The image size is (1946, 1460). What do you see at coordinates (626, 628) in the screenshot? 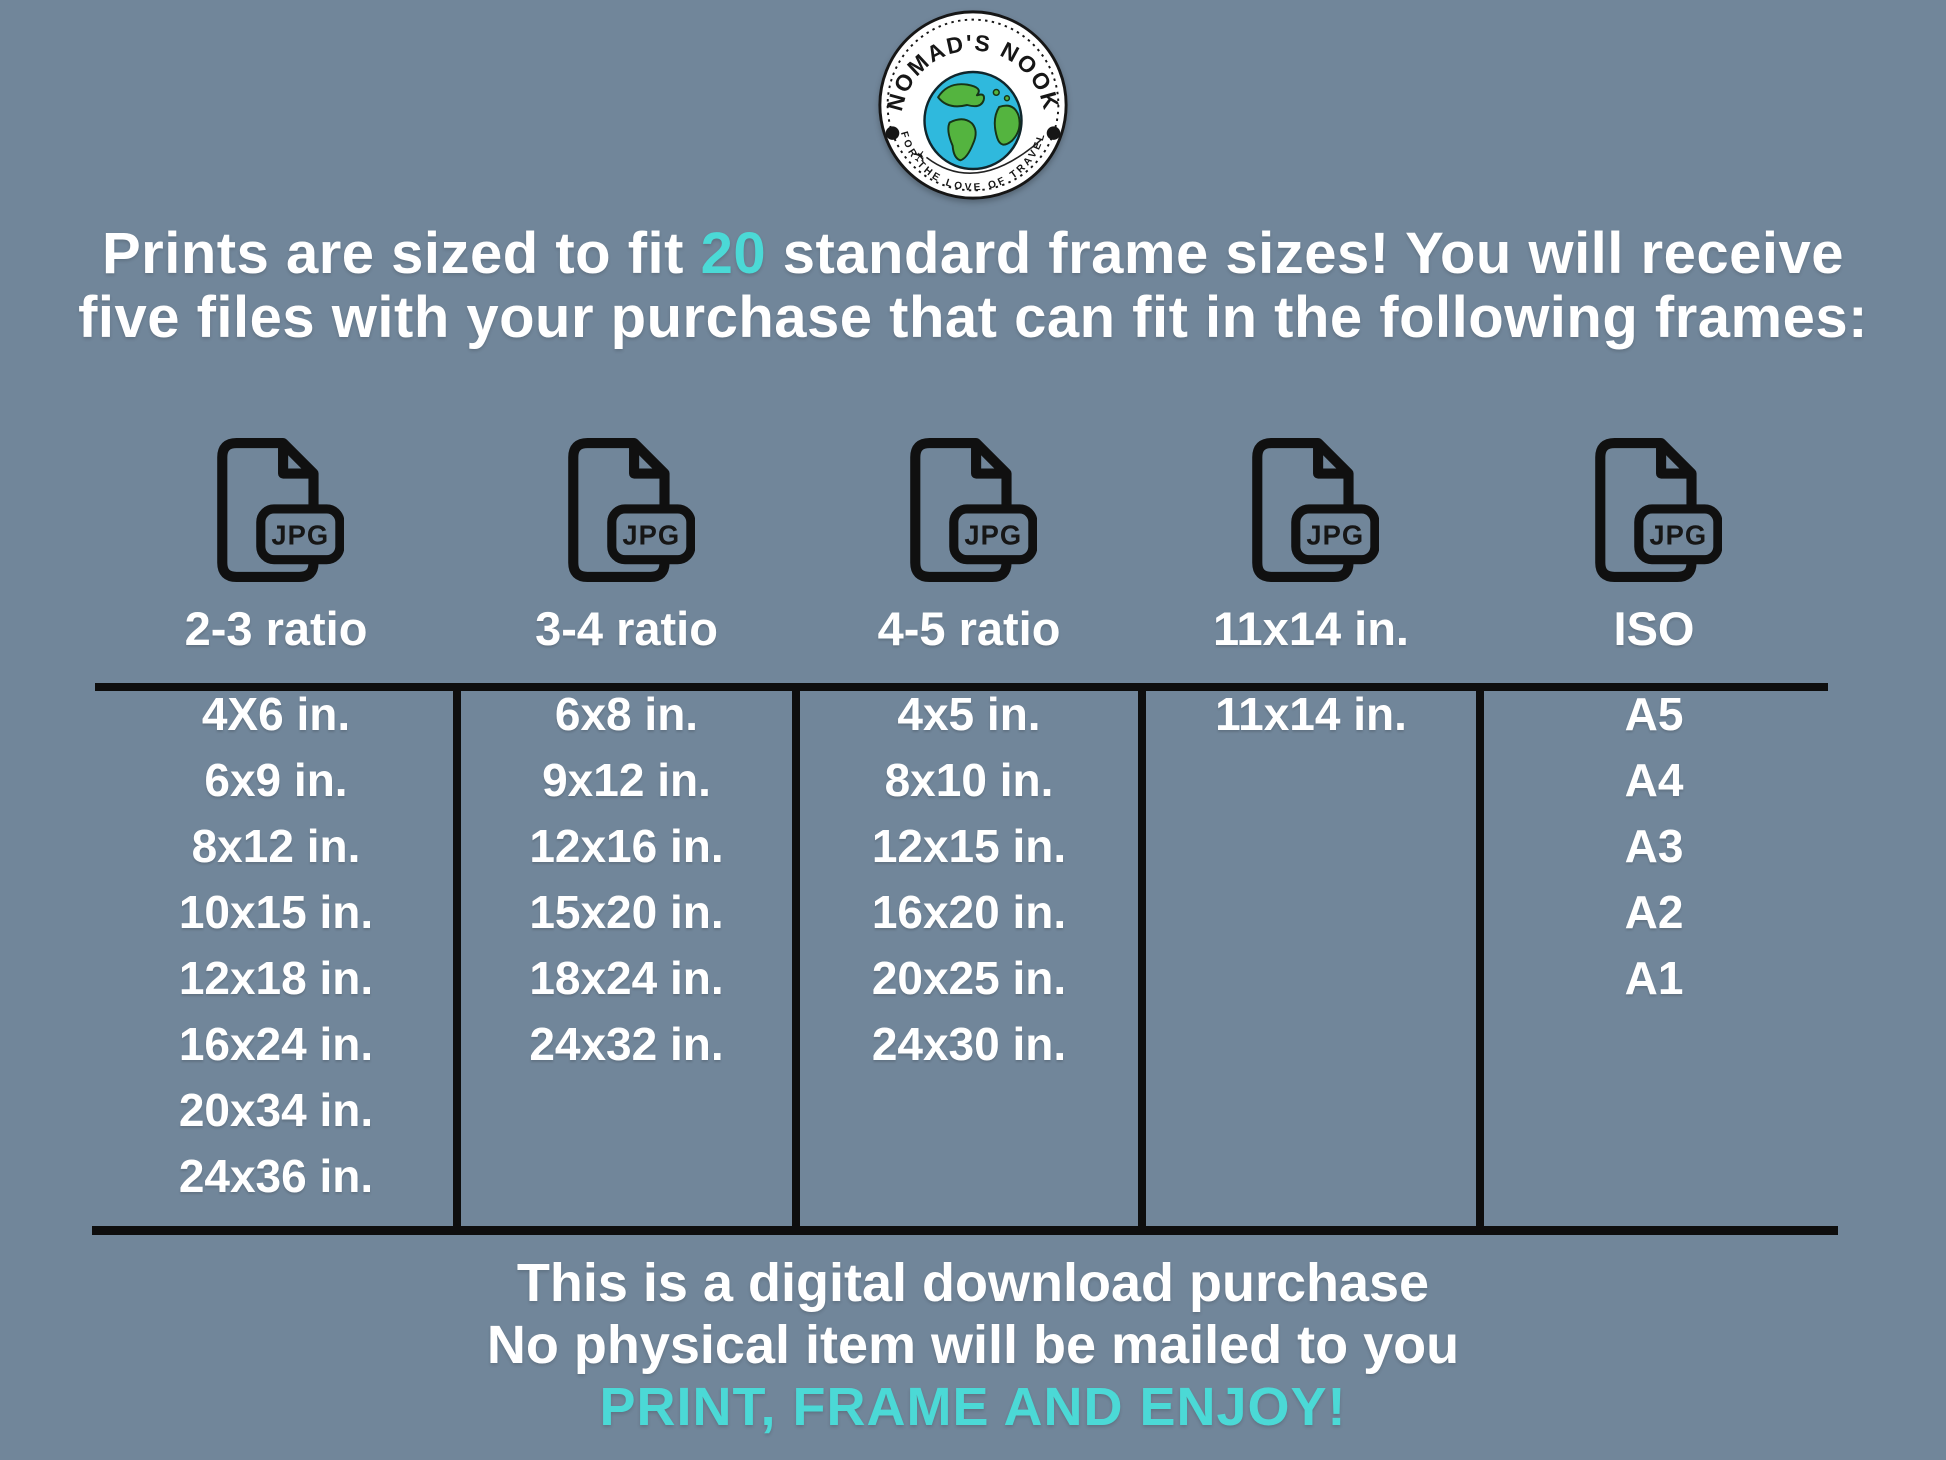
I see `column-header: 3-4 ratio` at bounding box center [626, 628].